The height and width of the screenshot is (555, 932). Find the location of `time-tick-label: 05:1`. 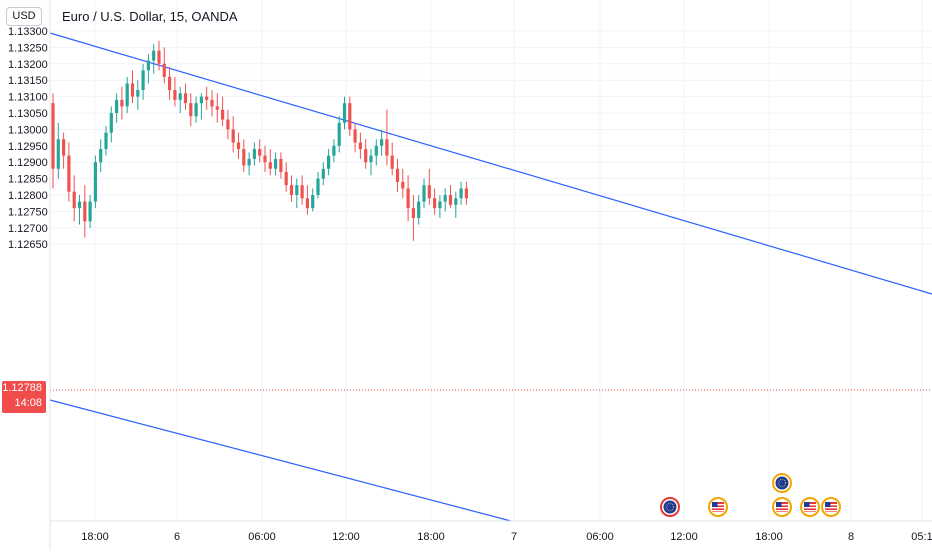

time-tick-label: 05:1 is located at coordinates (921, 537).